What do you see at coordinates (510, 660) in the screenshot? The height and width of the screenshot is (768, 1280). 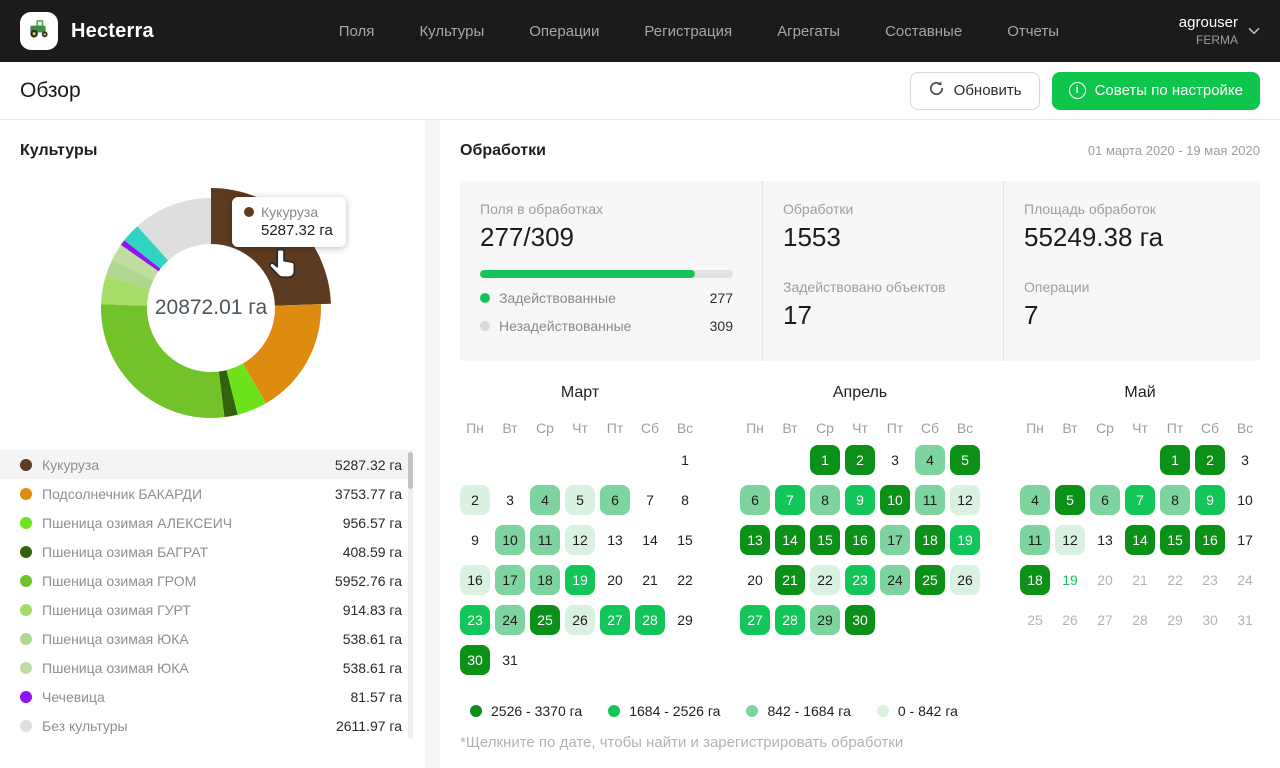 I see `calendar-day-март-31: 31` at bounding box center [510, 660].